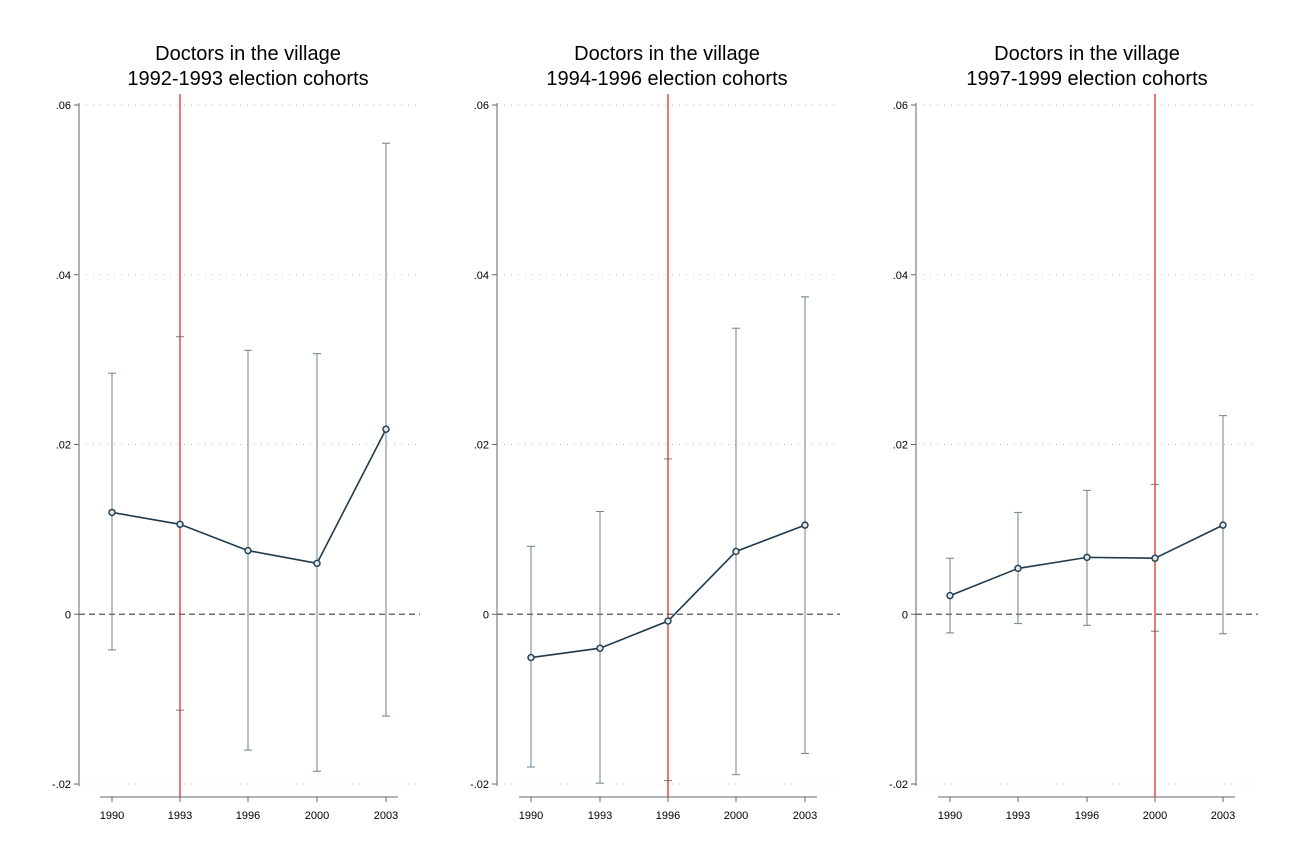 Image resolution: width=1296 pixels, height=864 pixels. What do you see at coordinates (247, 79) in the screenshot?
I see `chart-title-line: 1992-1993 election cohorts` at bounding box center [247, 79].